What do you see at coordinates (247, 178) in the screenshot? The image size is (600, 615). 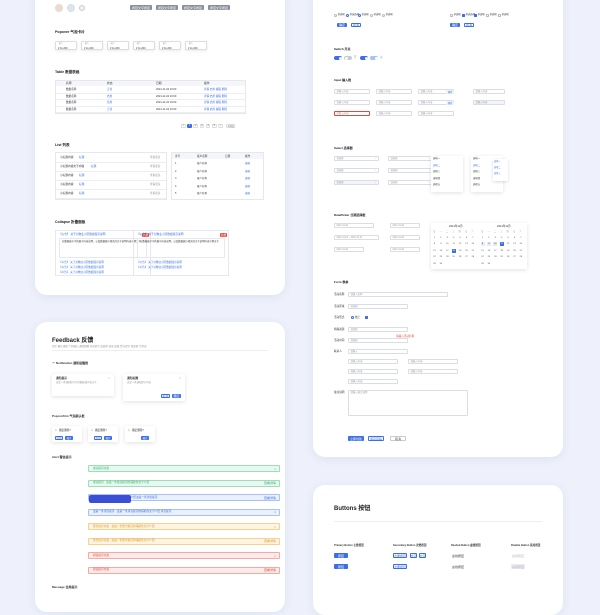 I see `small-table-op: 编辑` at bounding box center [247, 178].